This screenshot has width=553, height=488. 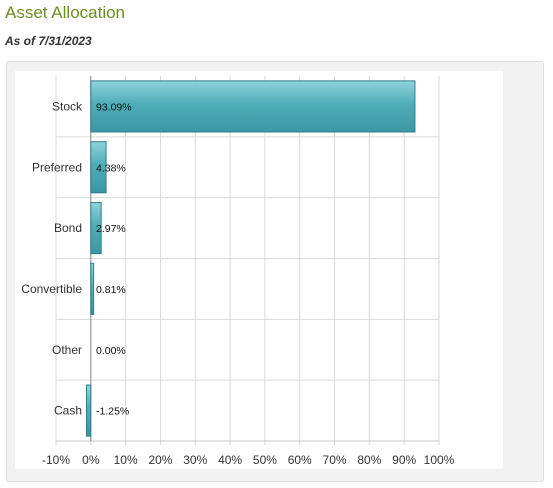 I want to click on x-tick-label: 50%, so click(x=265, y=460).